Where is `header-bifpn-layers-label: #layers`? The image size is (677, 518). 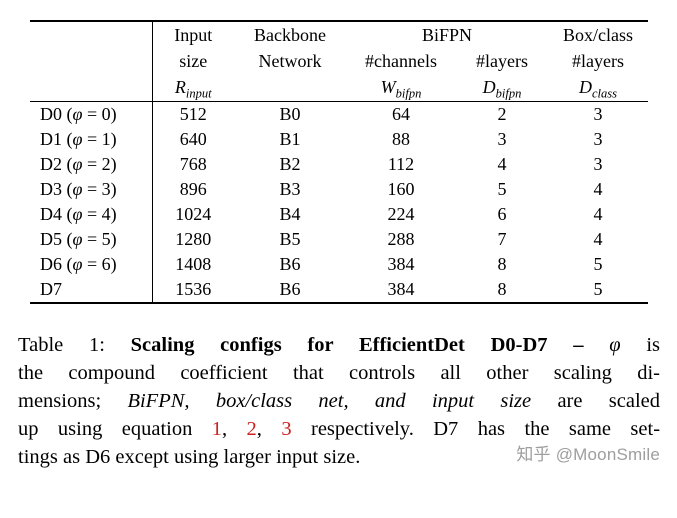 header-bifpn-layers-label: #layers is located at coordinates (502, 61).